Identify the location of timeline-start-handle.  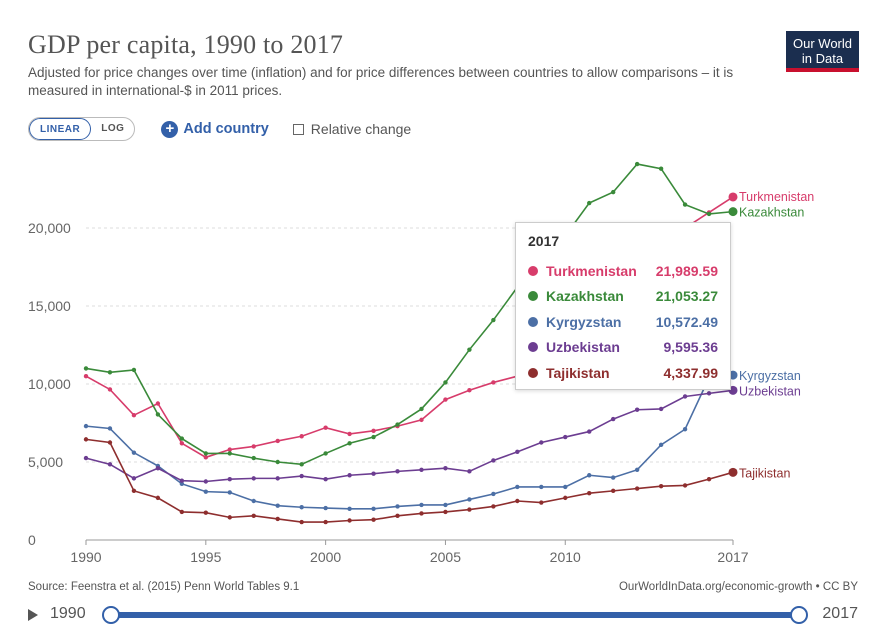
(111, 615).